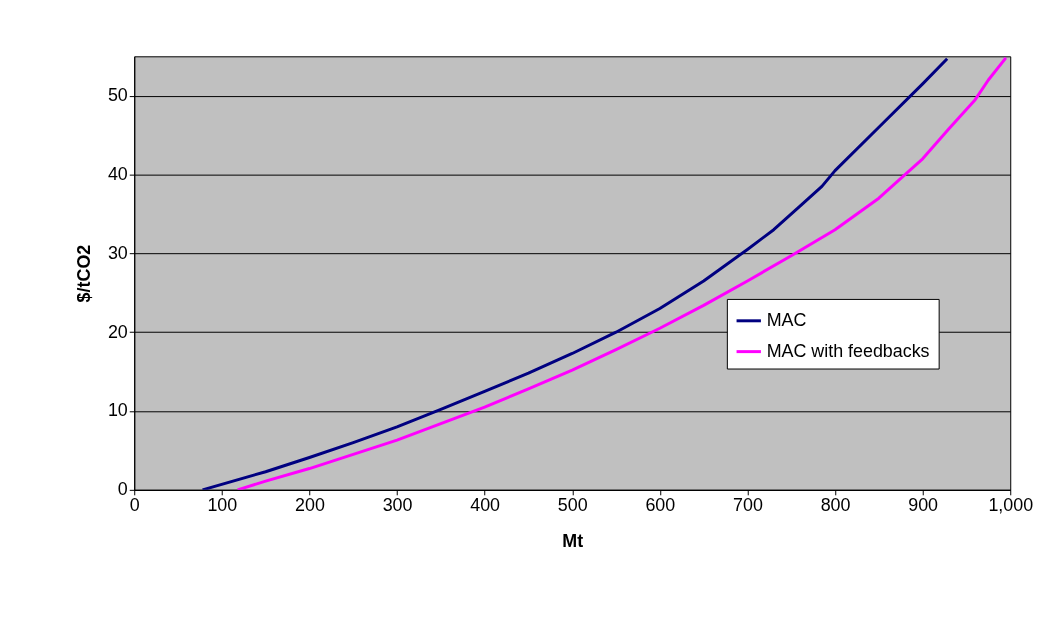 The image size is (1053, 630). I want to click on x-tick-label: 300, so click(397, 505).